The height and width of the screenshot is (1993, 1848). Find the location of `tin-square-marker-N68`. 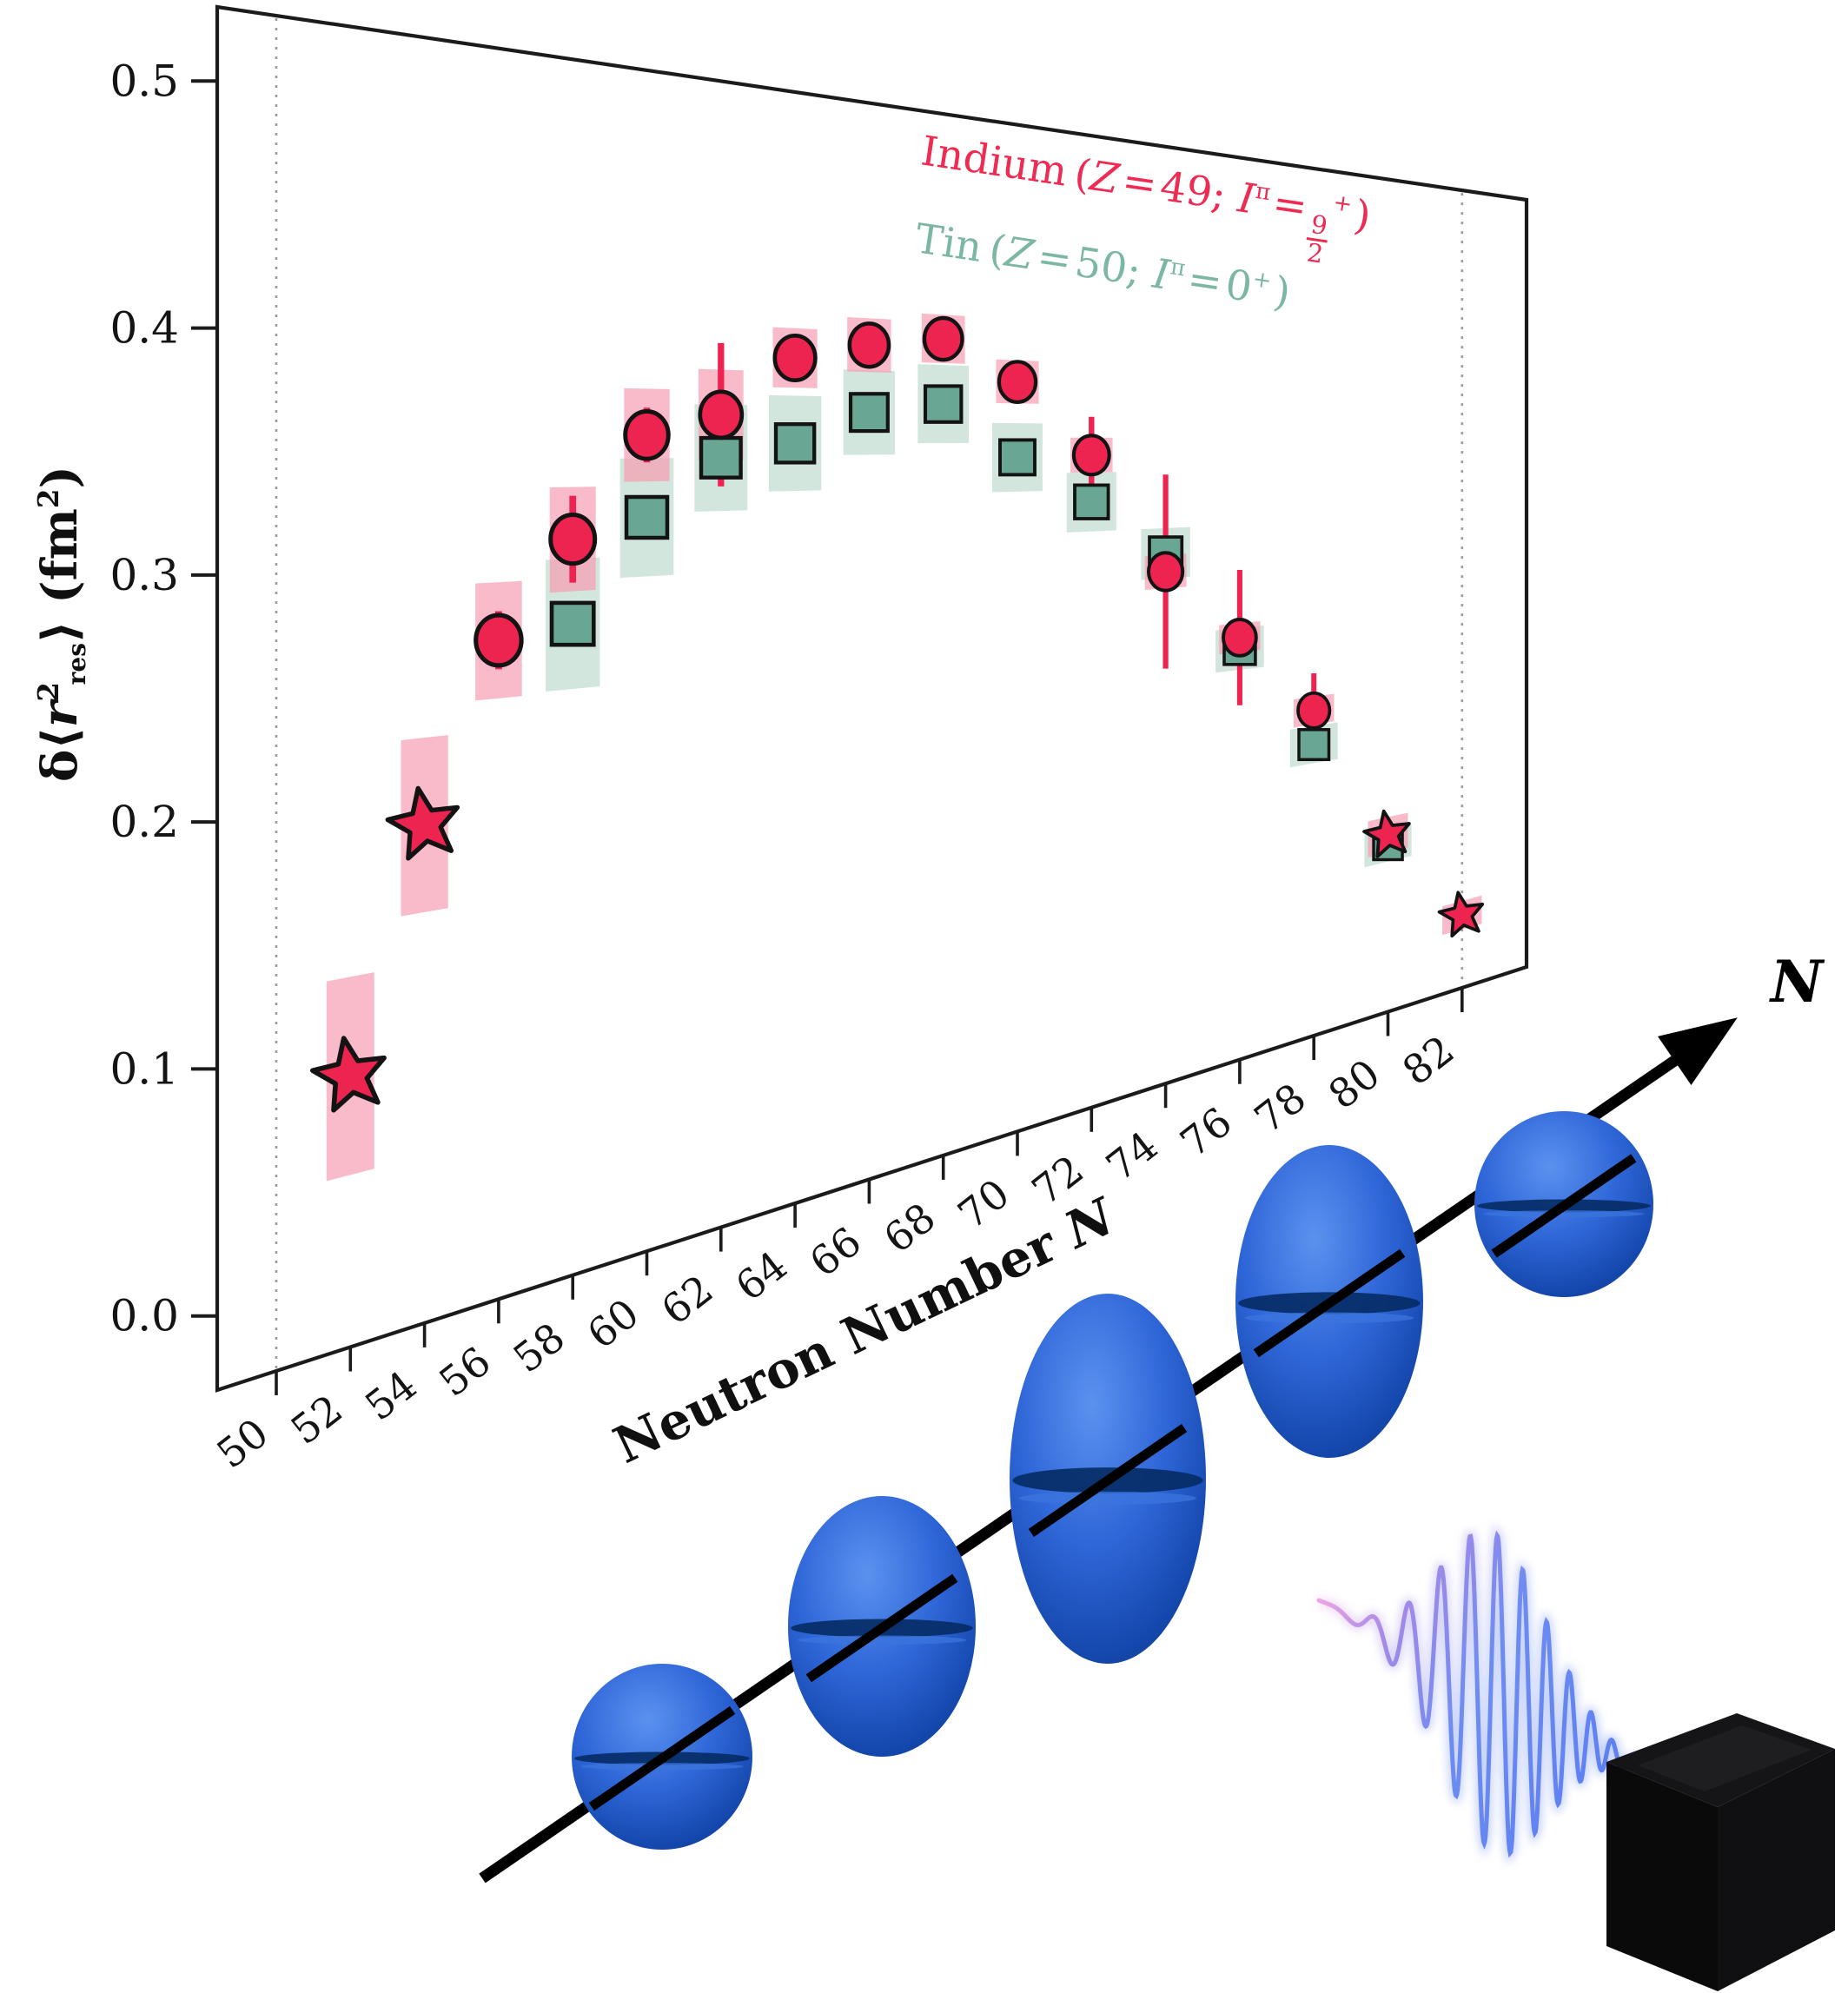

tin-square-marker-N68 is located at coordinates (944, 404).